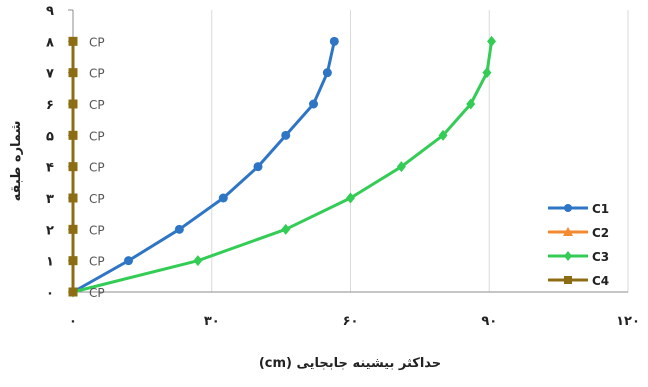 The image size is (648, 387). What do you see at coordinates (50, 136) in the screenshot?
I see `y-tick-label: ۵` at bounding box center [50, 136].